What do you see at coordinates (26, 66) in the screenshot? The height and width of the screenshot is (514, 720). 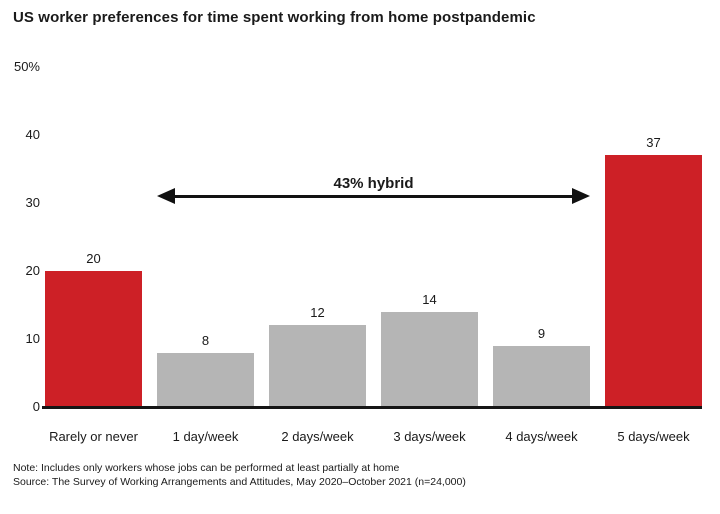 I see `y-axis-tick-label: 50%` at bounding box center [26, 66].